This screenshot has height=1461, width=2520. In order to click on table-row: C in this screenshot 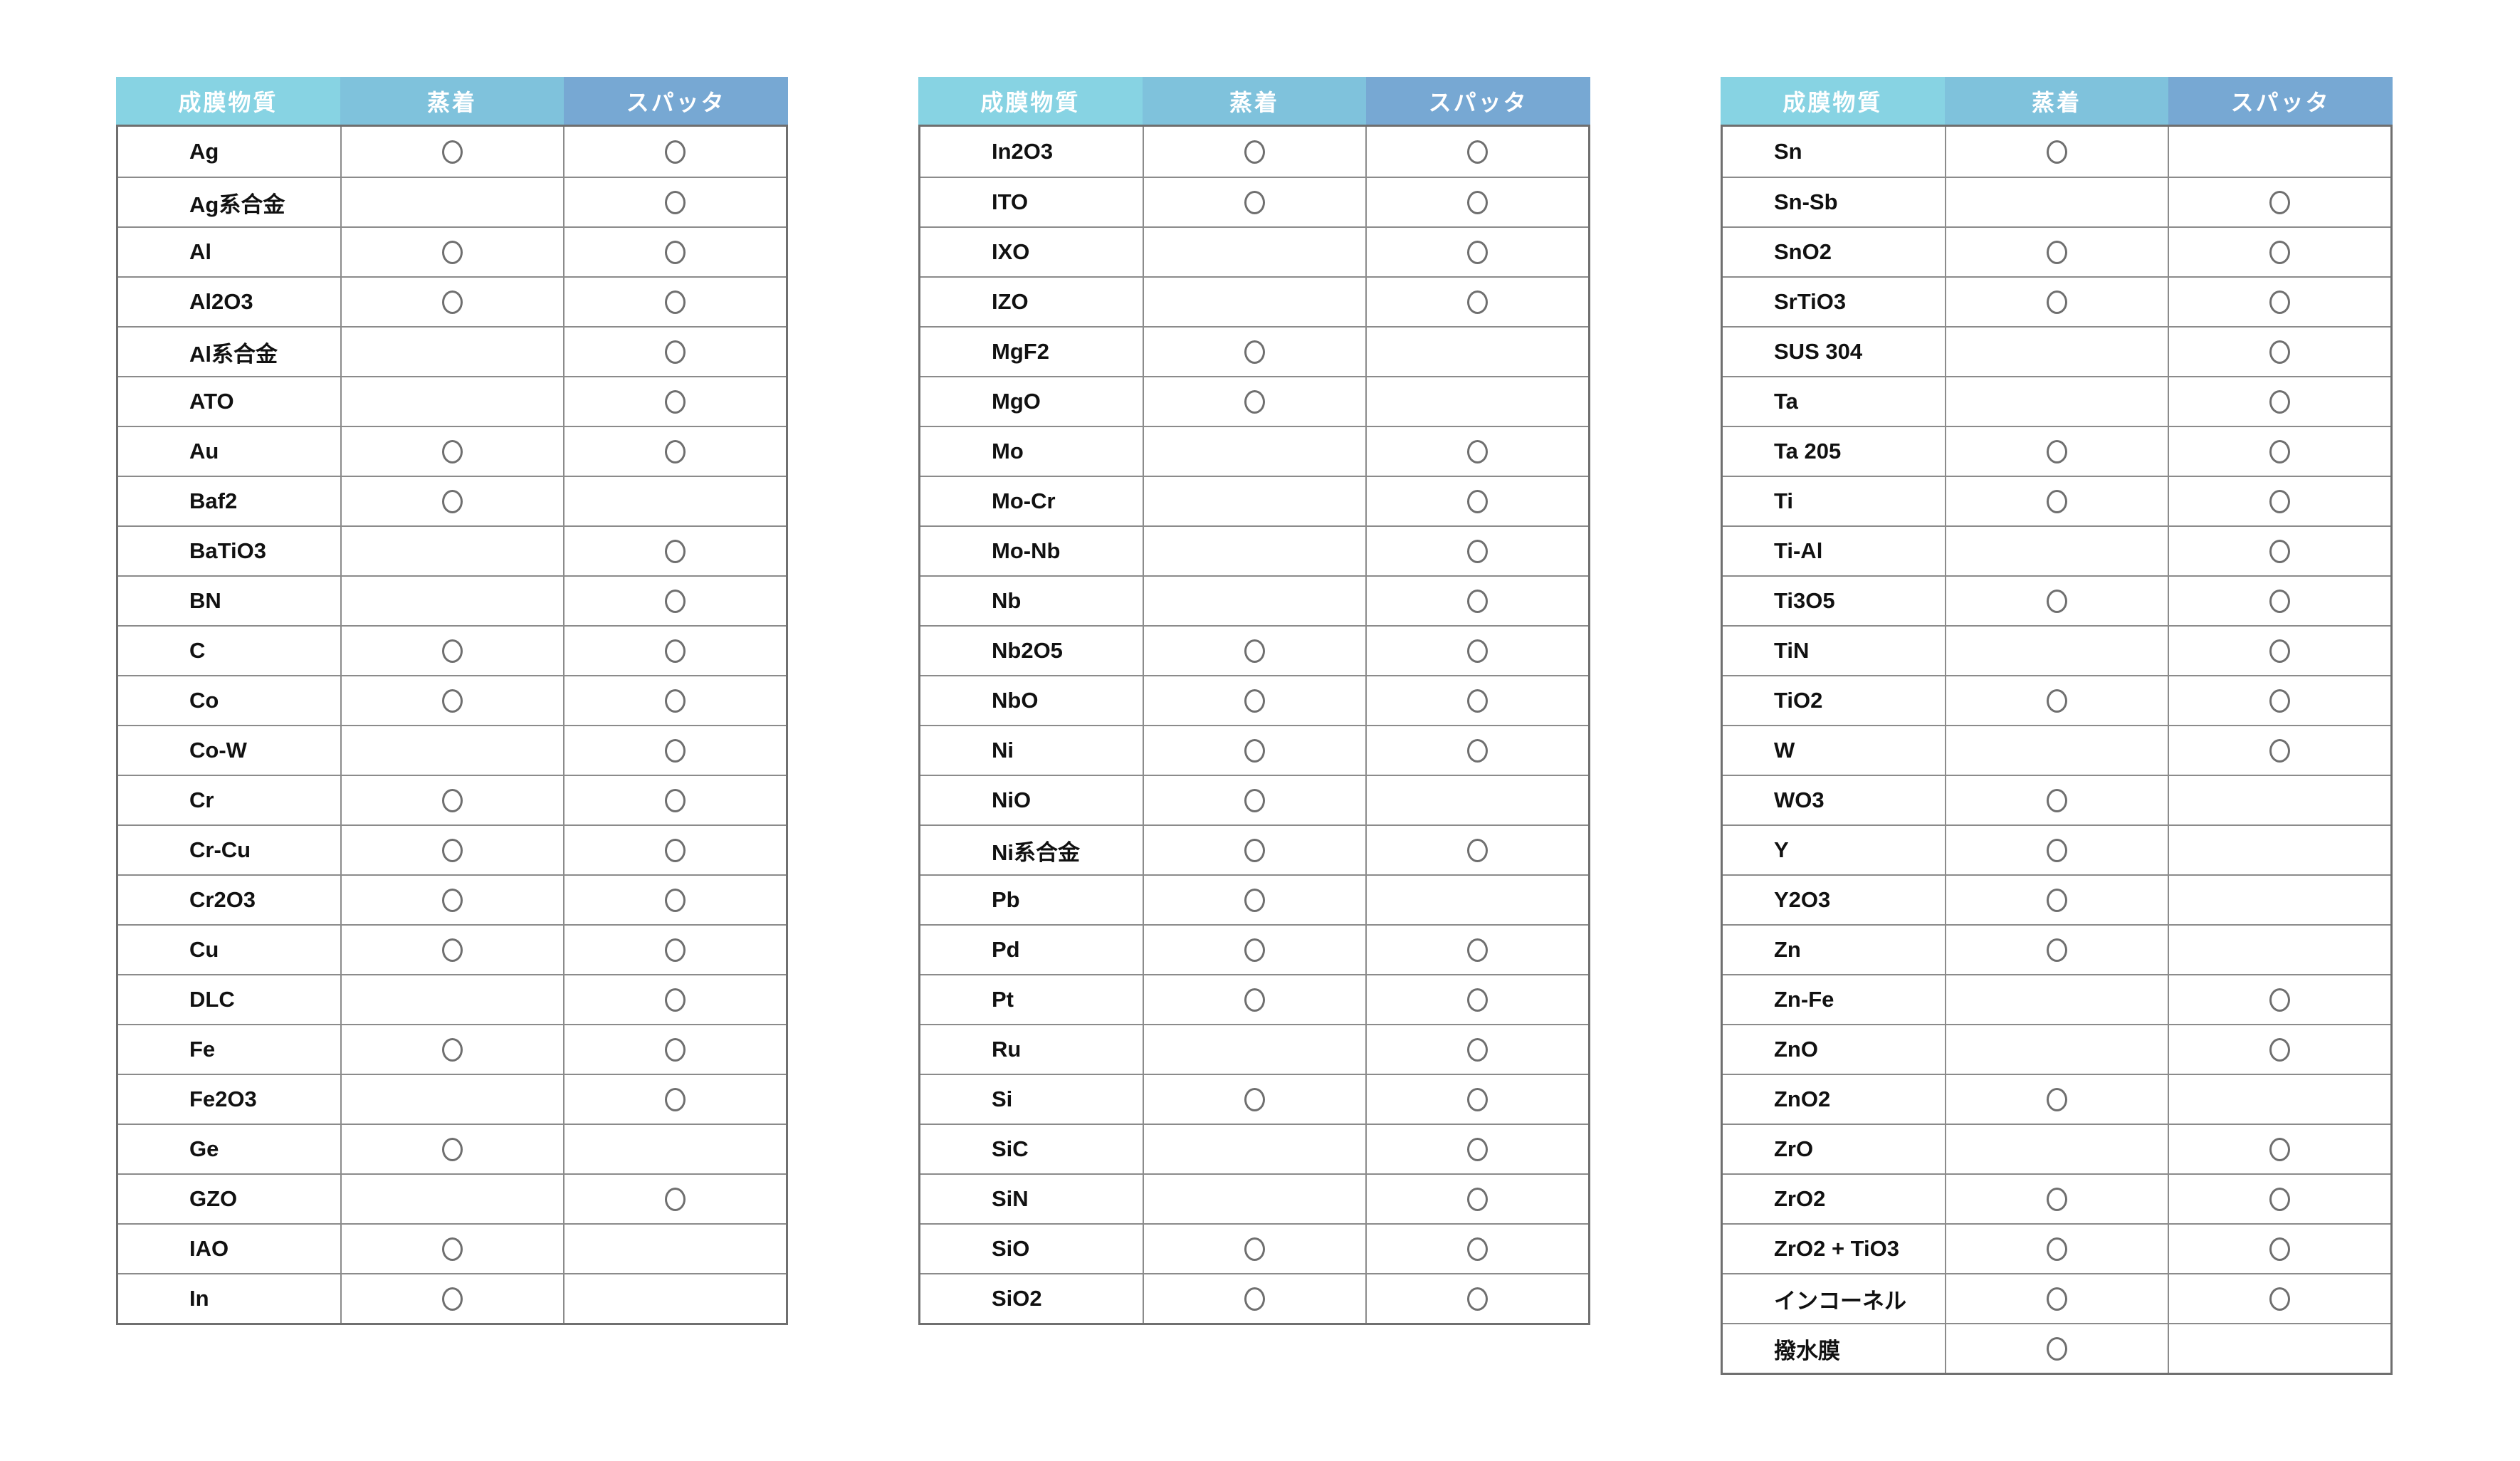, I will do `click(452, 650)`.